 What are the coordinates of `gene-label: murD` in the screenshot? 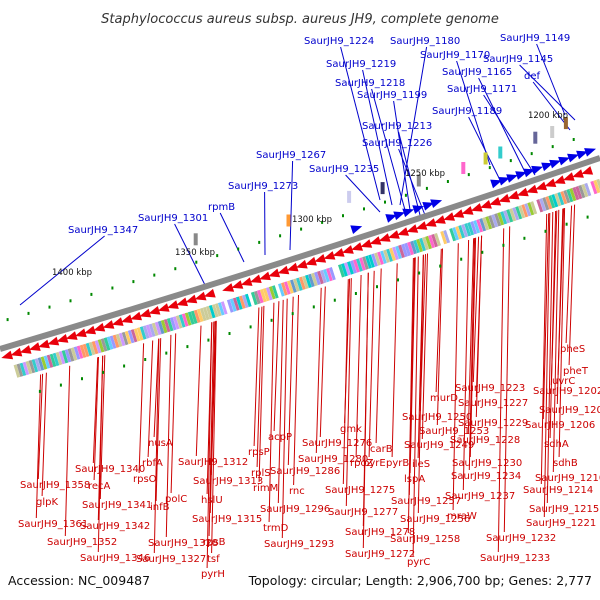 It's located at (444, 398).